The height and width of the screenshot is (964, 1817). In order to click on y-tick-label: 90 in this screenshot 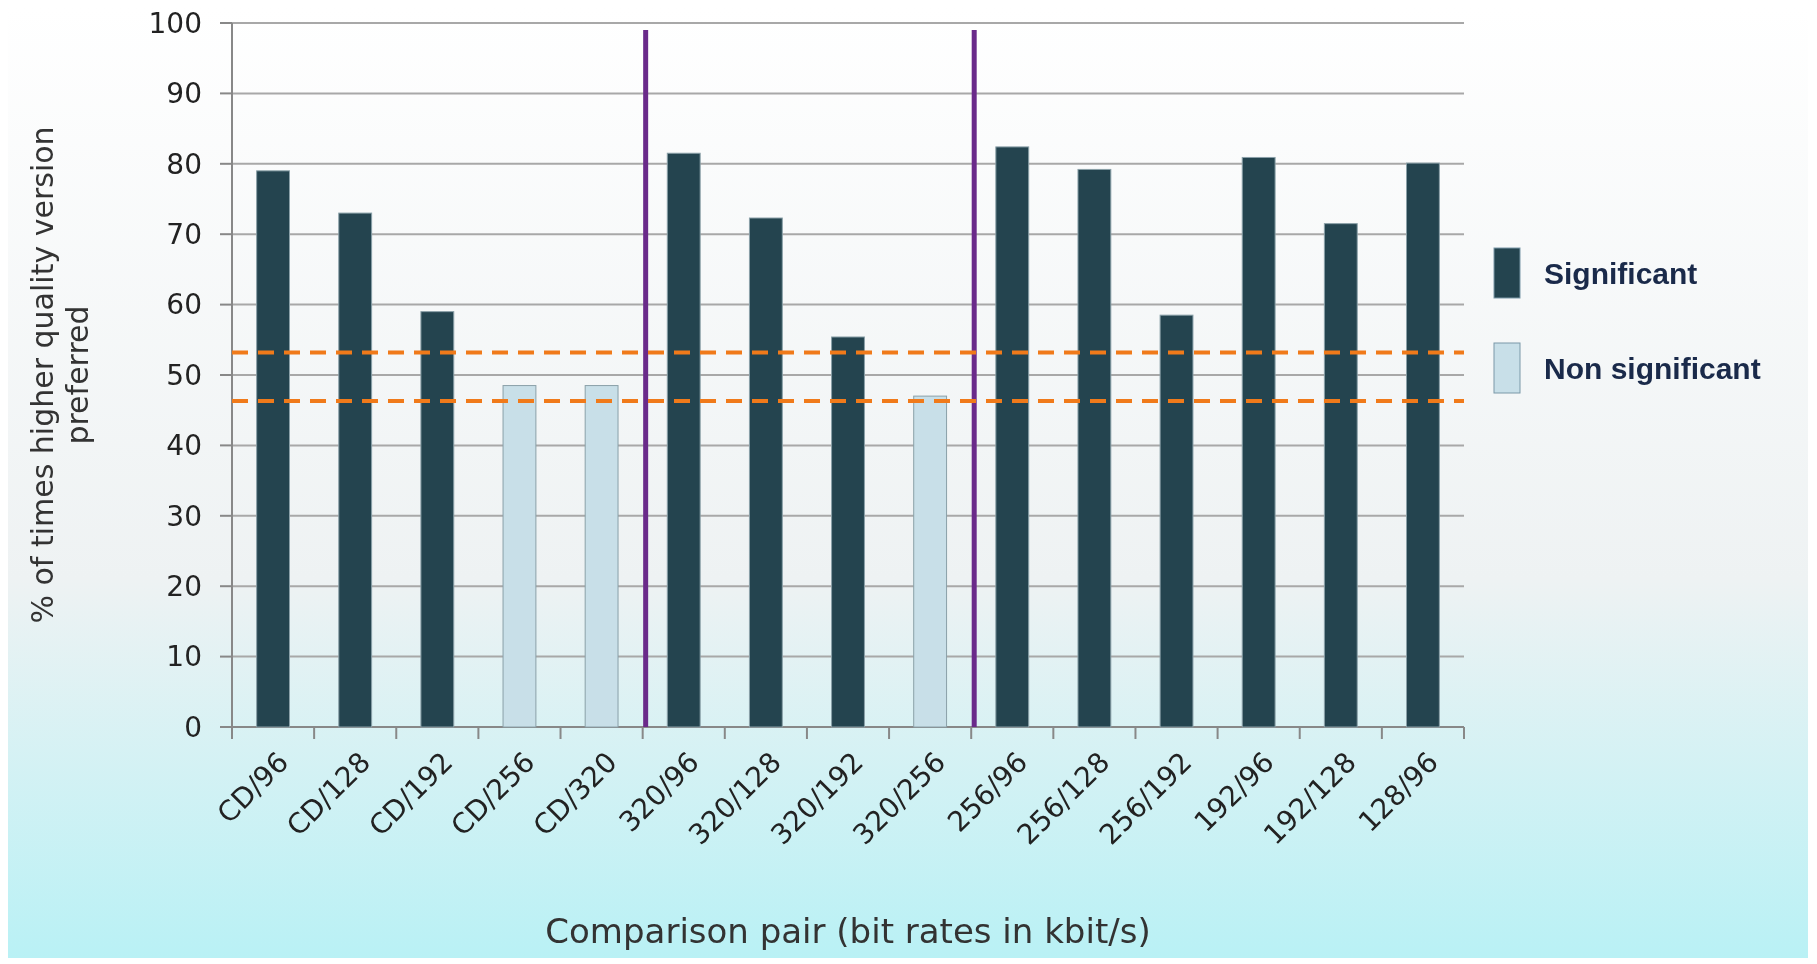, I will do `click(184, 94)`.